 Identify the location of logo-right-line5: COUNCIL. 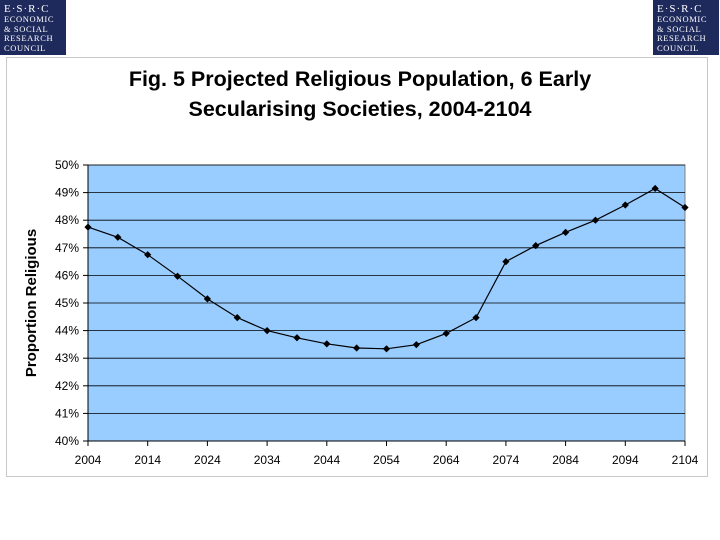
(678, 47).